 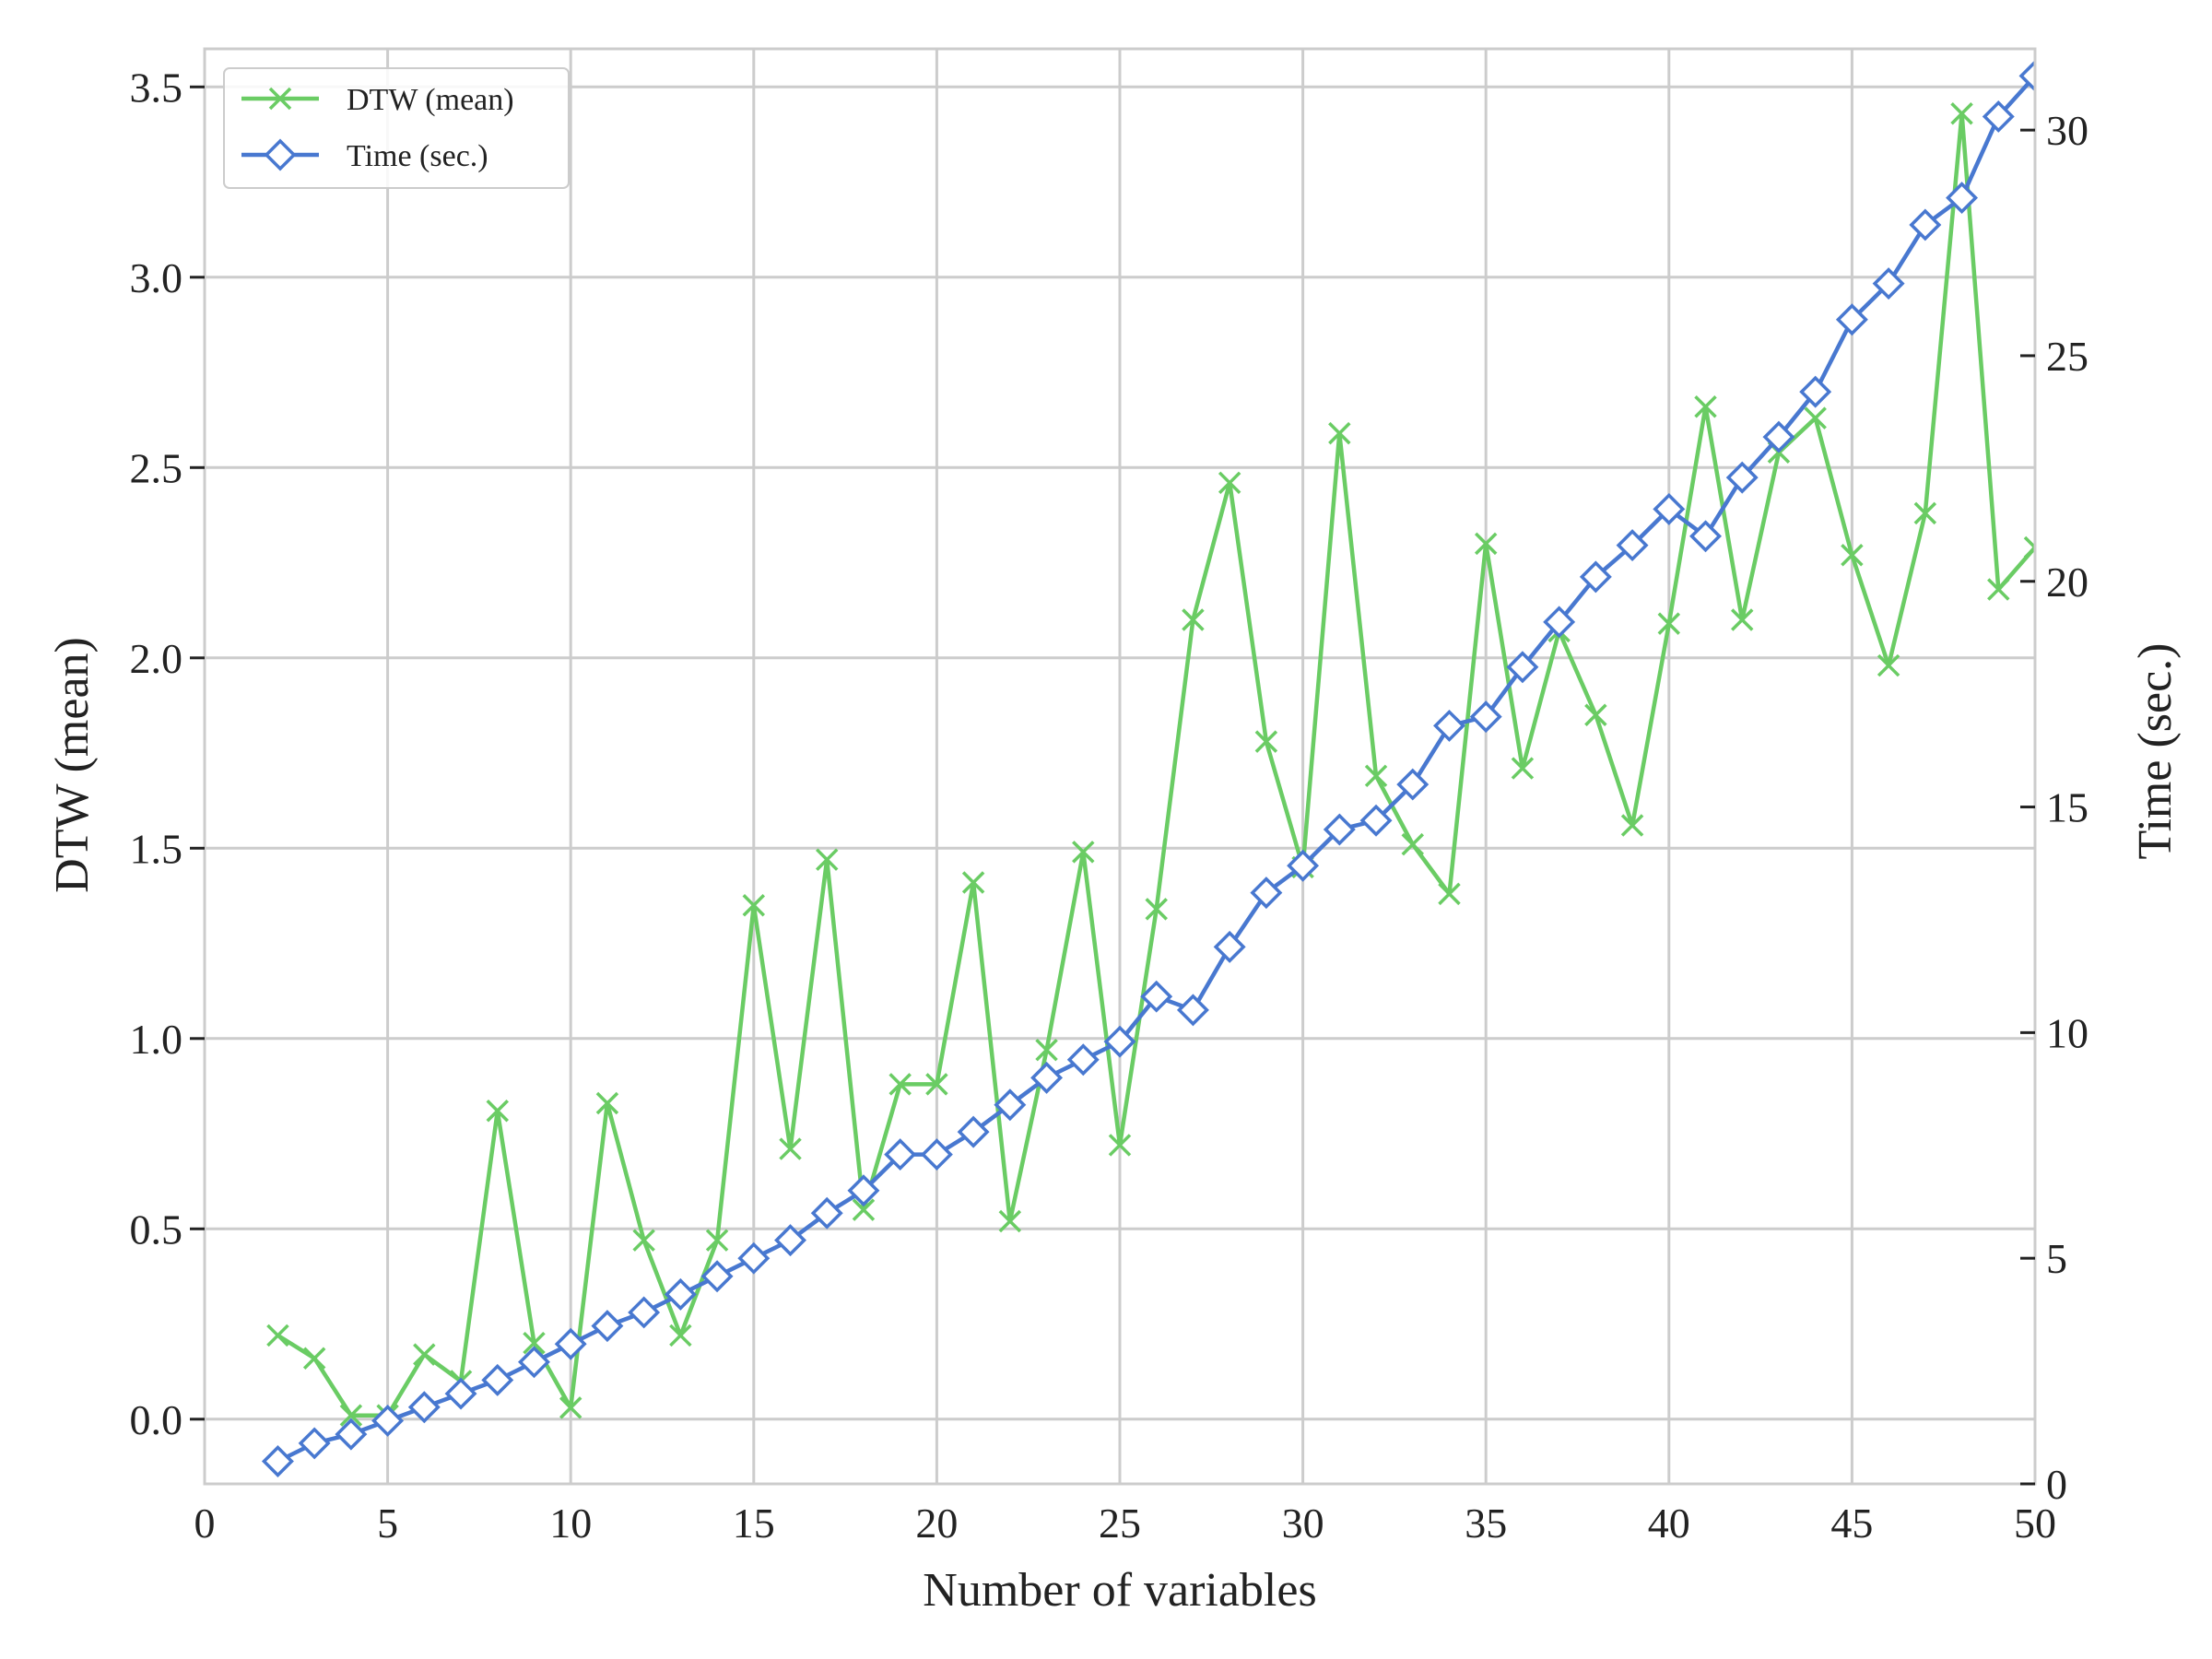 What do you see at coordinates (1669, 1523) in the screenshot?
I see `x-tick-label: 40` at bounding box center [1669, 1523].